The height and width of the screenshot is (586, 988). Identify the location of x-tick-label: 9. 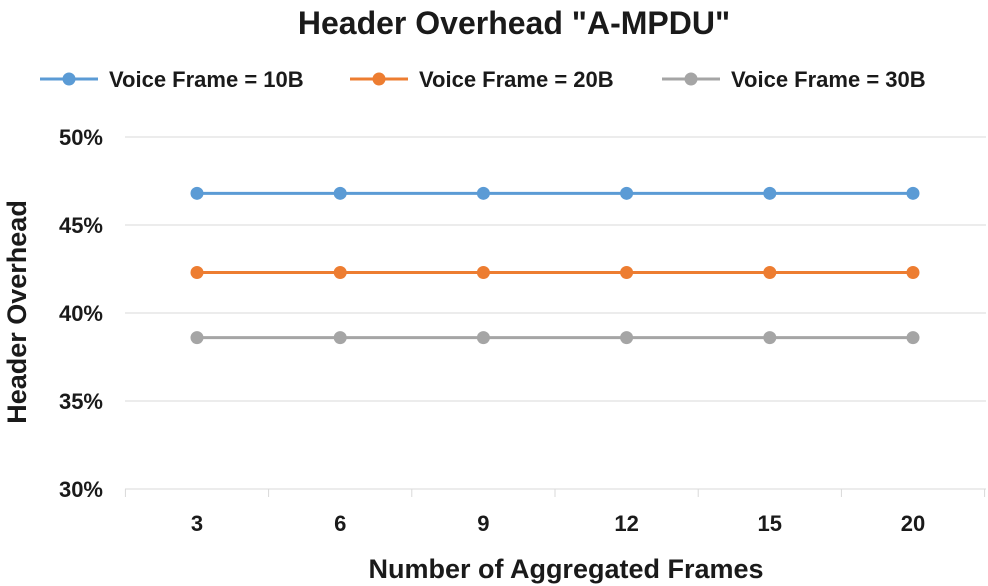
(483, 523).